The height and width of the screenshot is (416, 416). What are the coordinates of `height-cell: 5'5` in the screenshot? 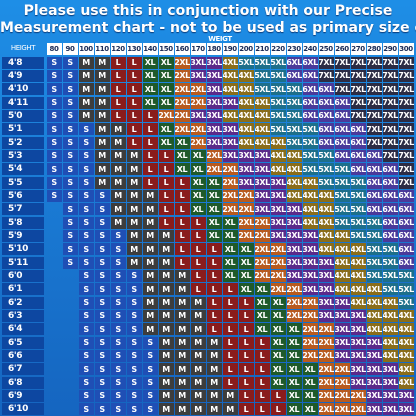 It's located at (23, 182).